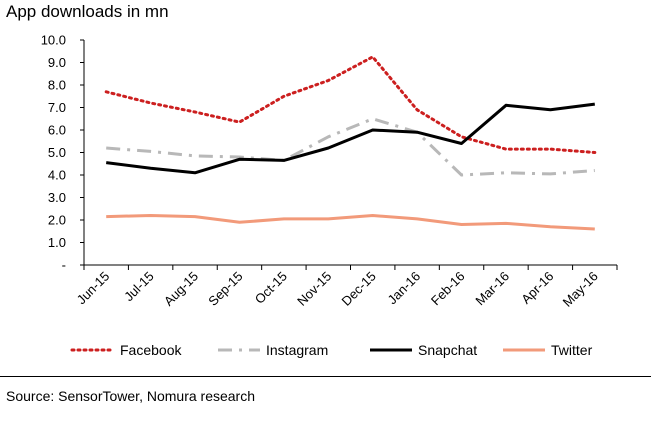 The width and height of the screenshot is (651, 423). Describe the element at coordinates (57, 175) in the screenshot. I see `y-tick-label: 4.0` at that location.